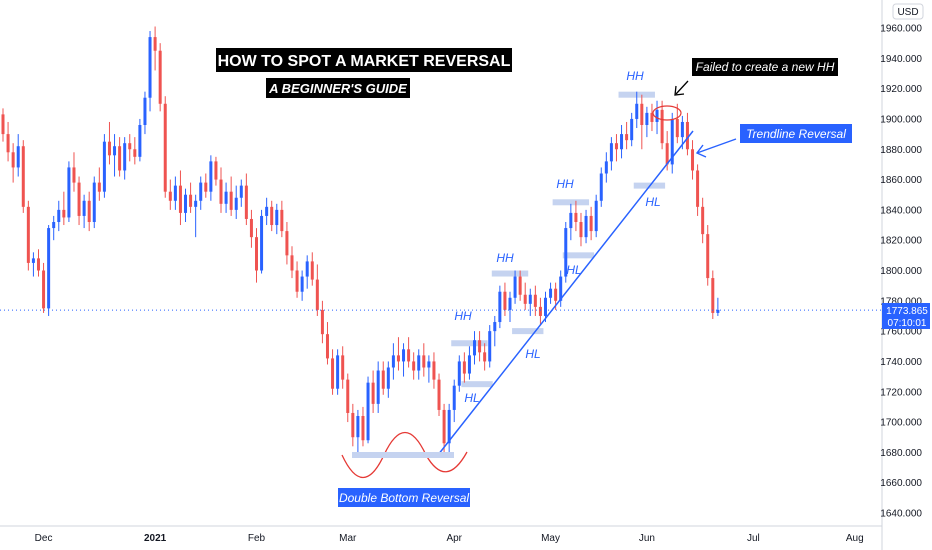 The image size is (932, 550). I want to click on hh-label: HH, so click(505, 258).